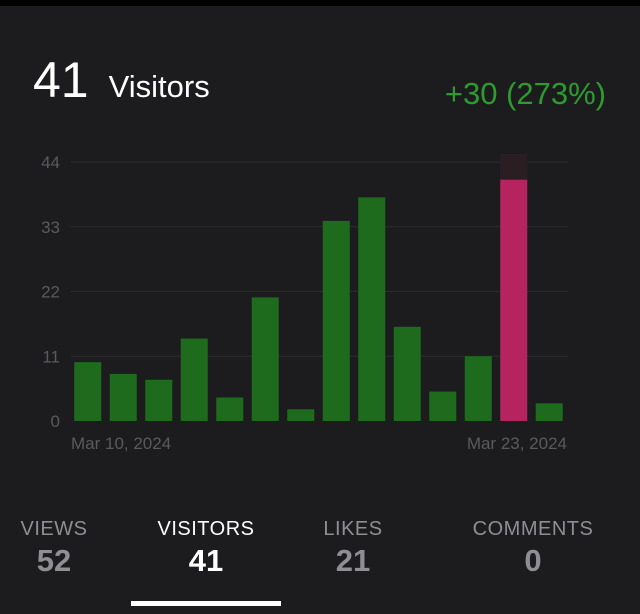  I want to click on y-tick-label: 0, so click(55, 421).